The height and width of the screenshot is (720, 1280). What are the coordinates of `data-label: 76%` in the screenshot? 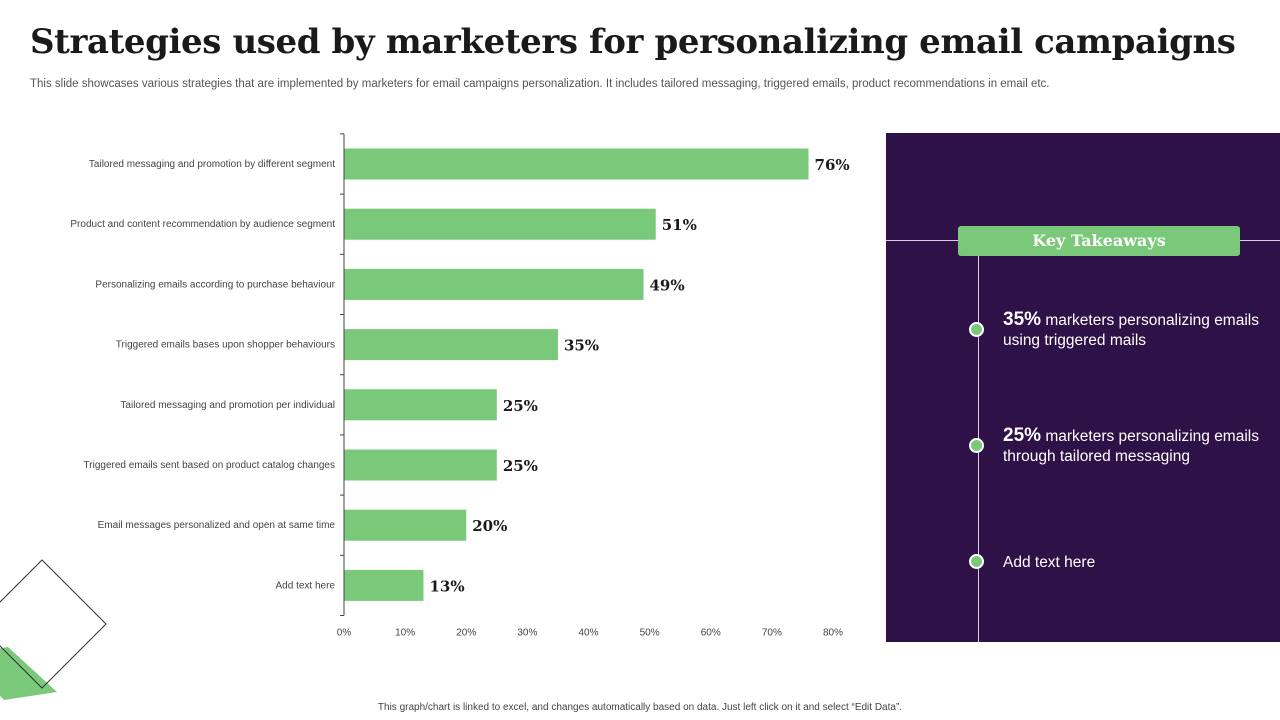 It's located at (832, 165).